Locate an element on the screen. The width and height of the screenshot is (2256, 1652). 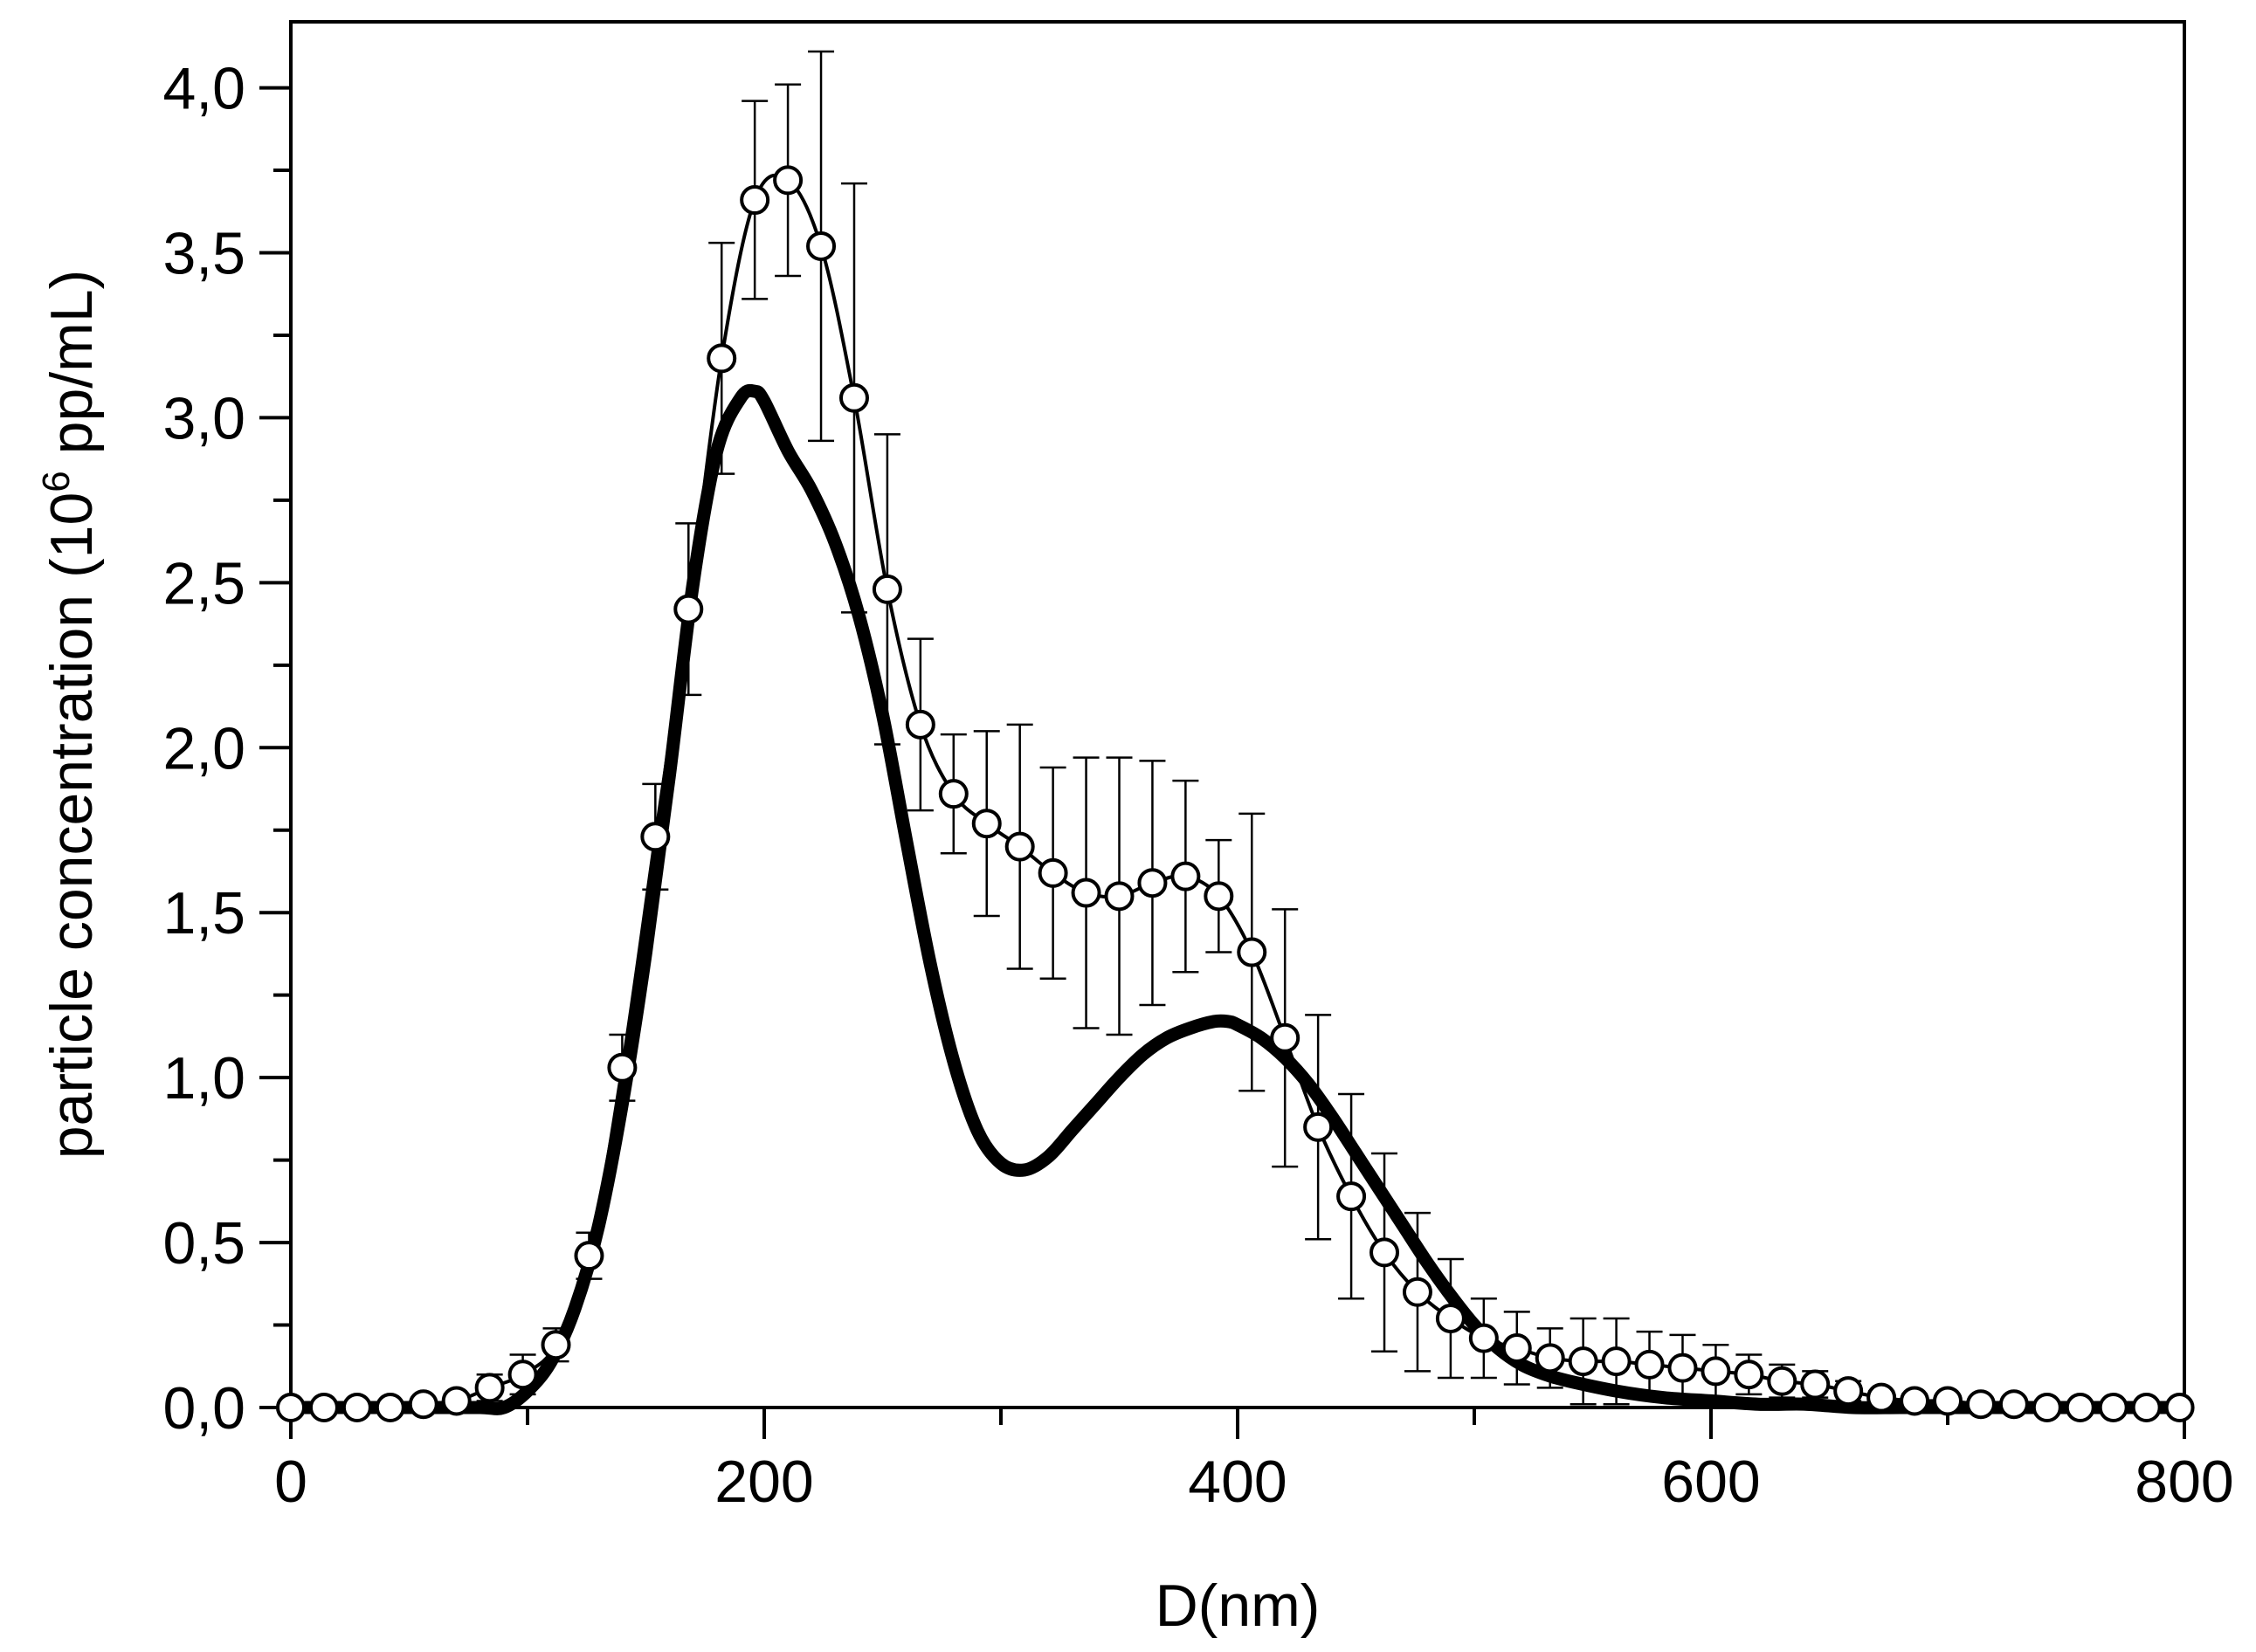
x-axis-title: D(nm) is located at coordinates (1238, 1606).